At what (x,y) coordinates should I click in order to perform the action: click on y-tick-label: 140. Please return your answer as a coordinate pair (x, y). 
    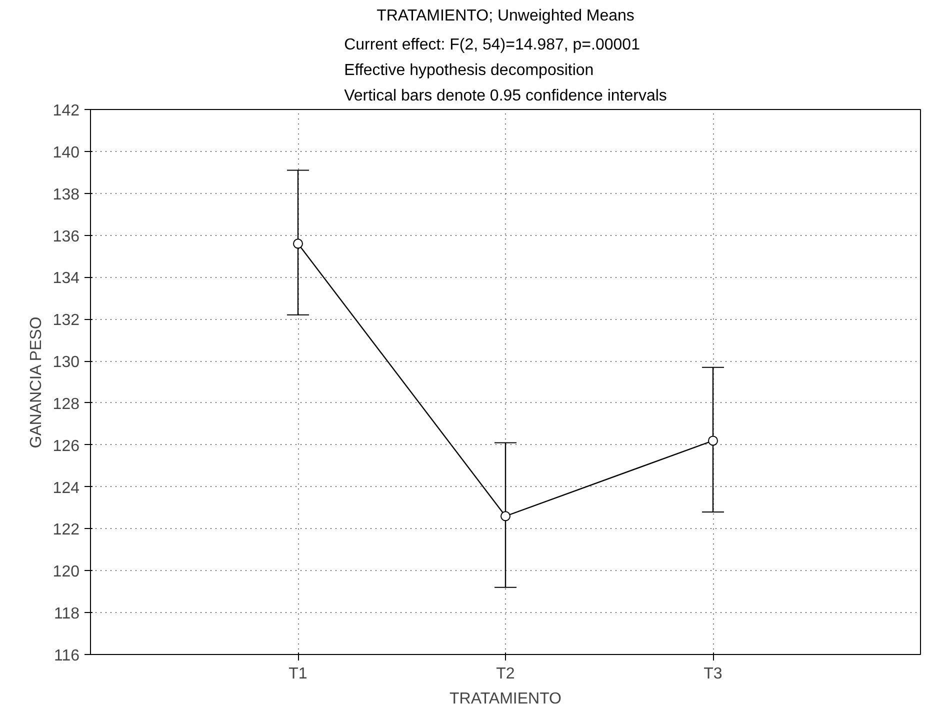
    Looking at the image, I should click on (66, 153).